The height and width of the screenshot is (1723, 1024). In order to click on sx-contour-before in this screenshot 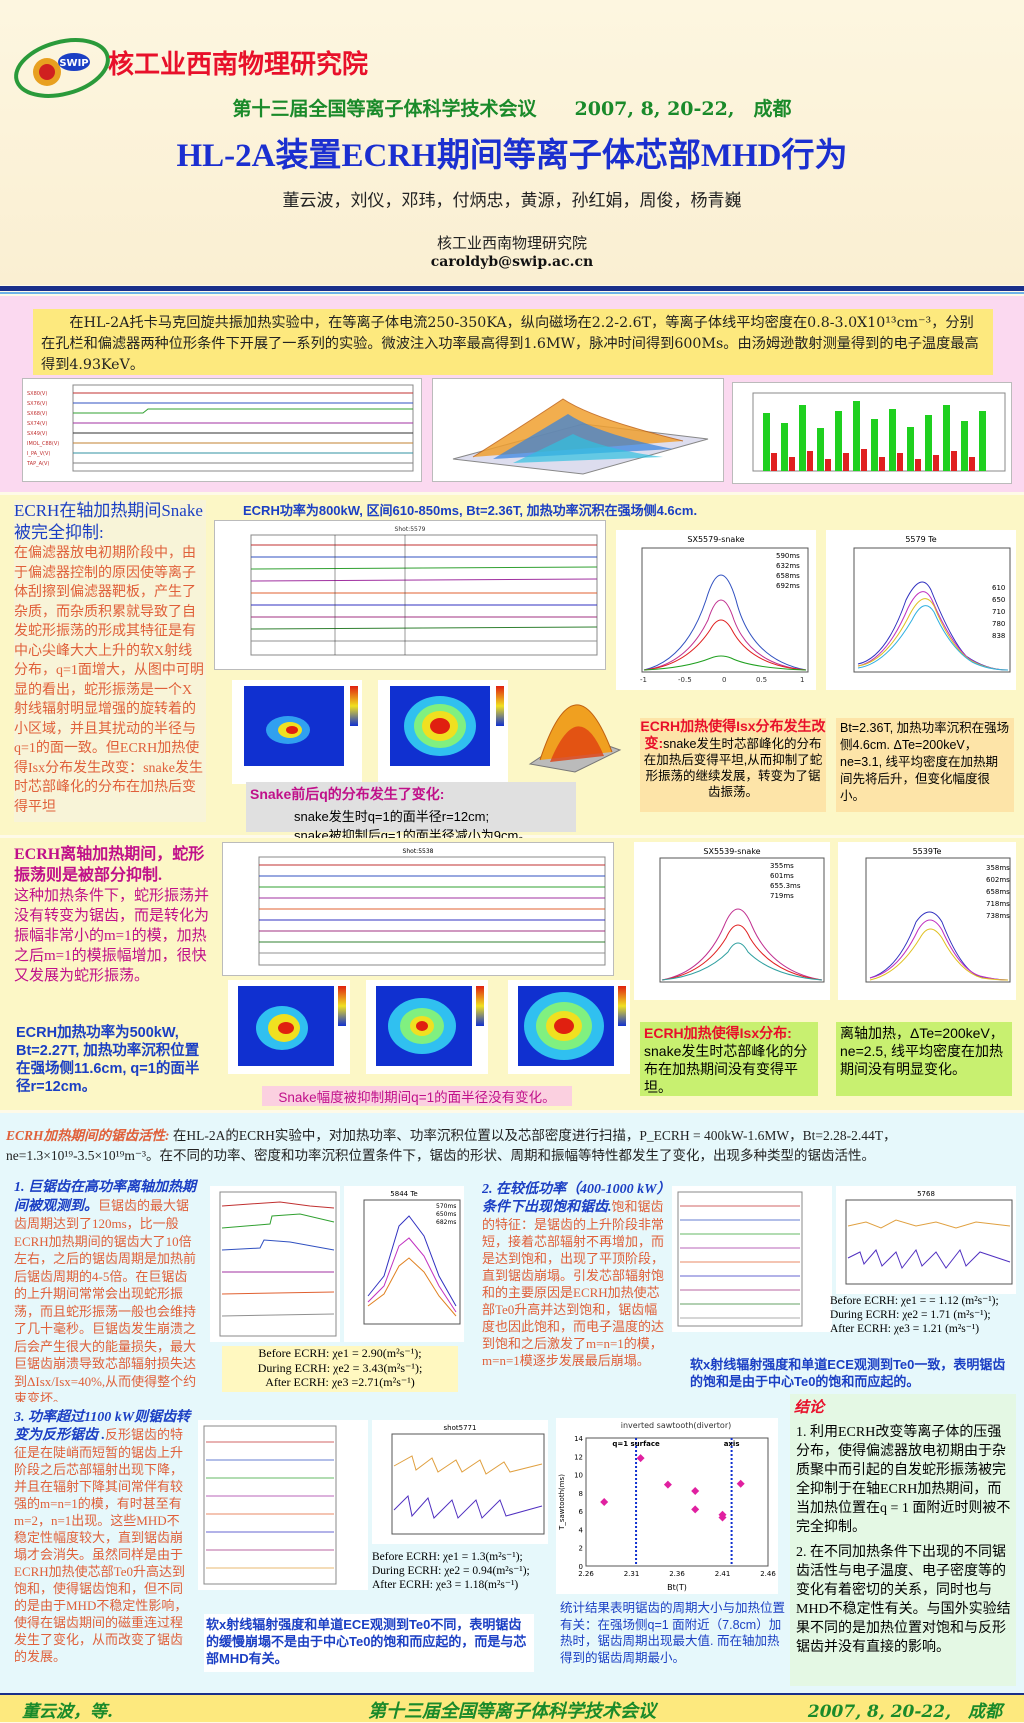, I will do `click(297, 732)`.